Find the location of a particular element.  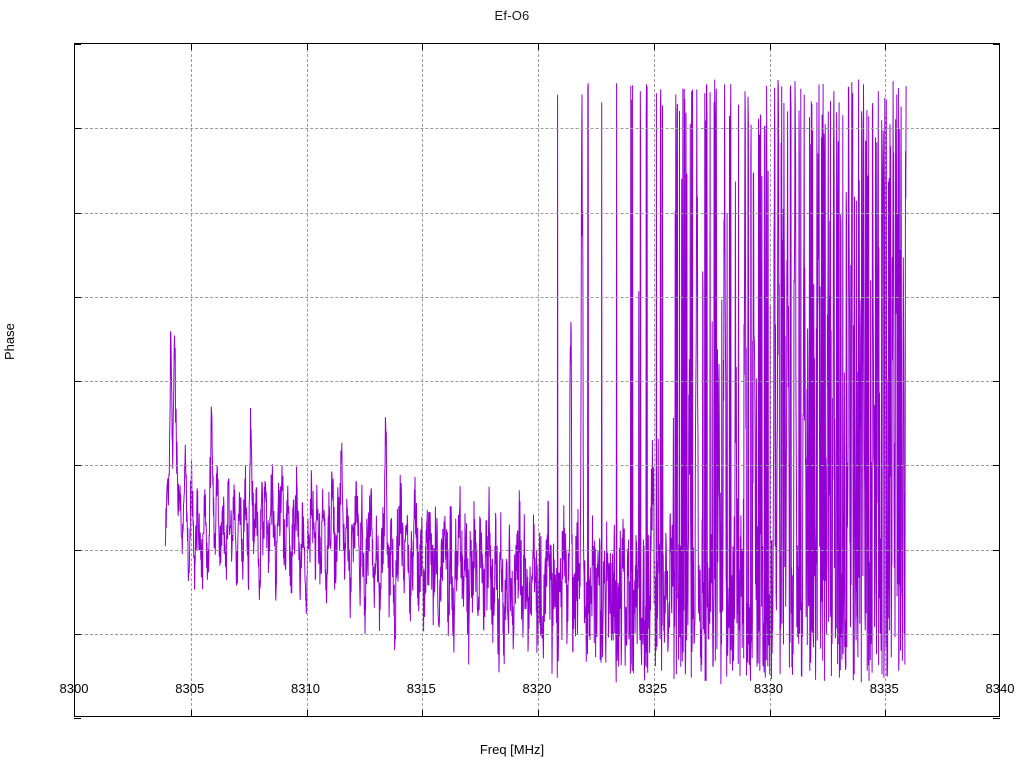

x-axis-tick-label: 8330 is located at coordinates (768, 688).